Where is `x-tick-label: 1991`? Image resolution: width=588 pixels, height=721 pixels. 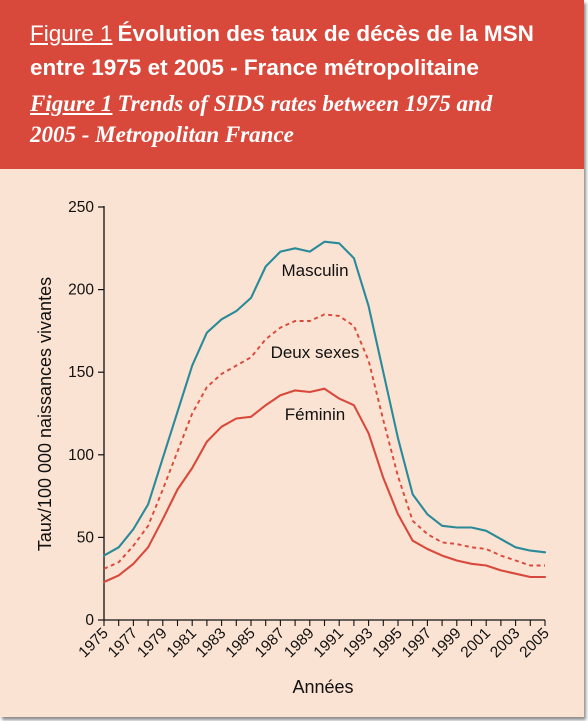
x-tick-label: 1991 is located at coordinates (329, 643).